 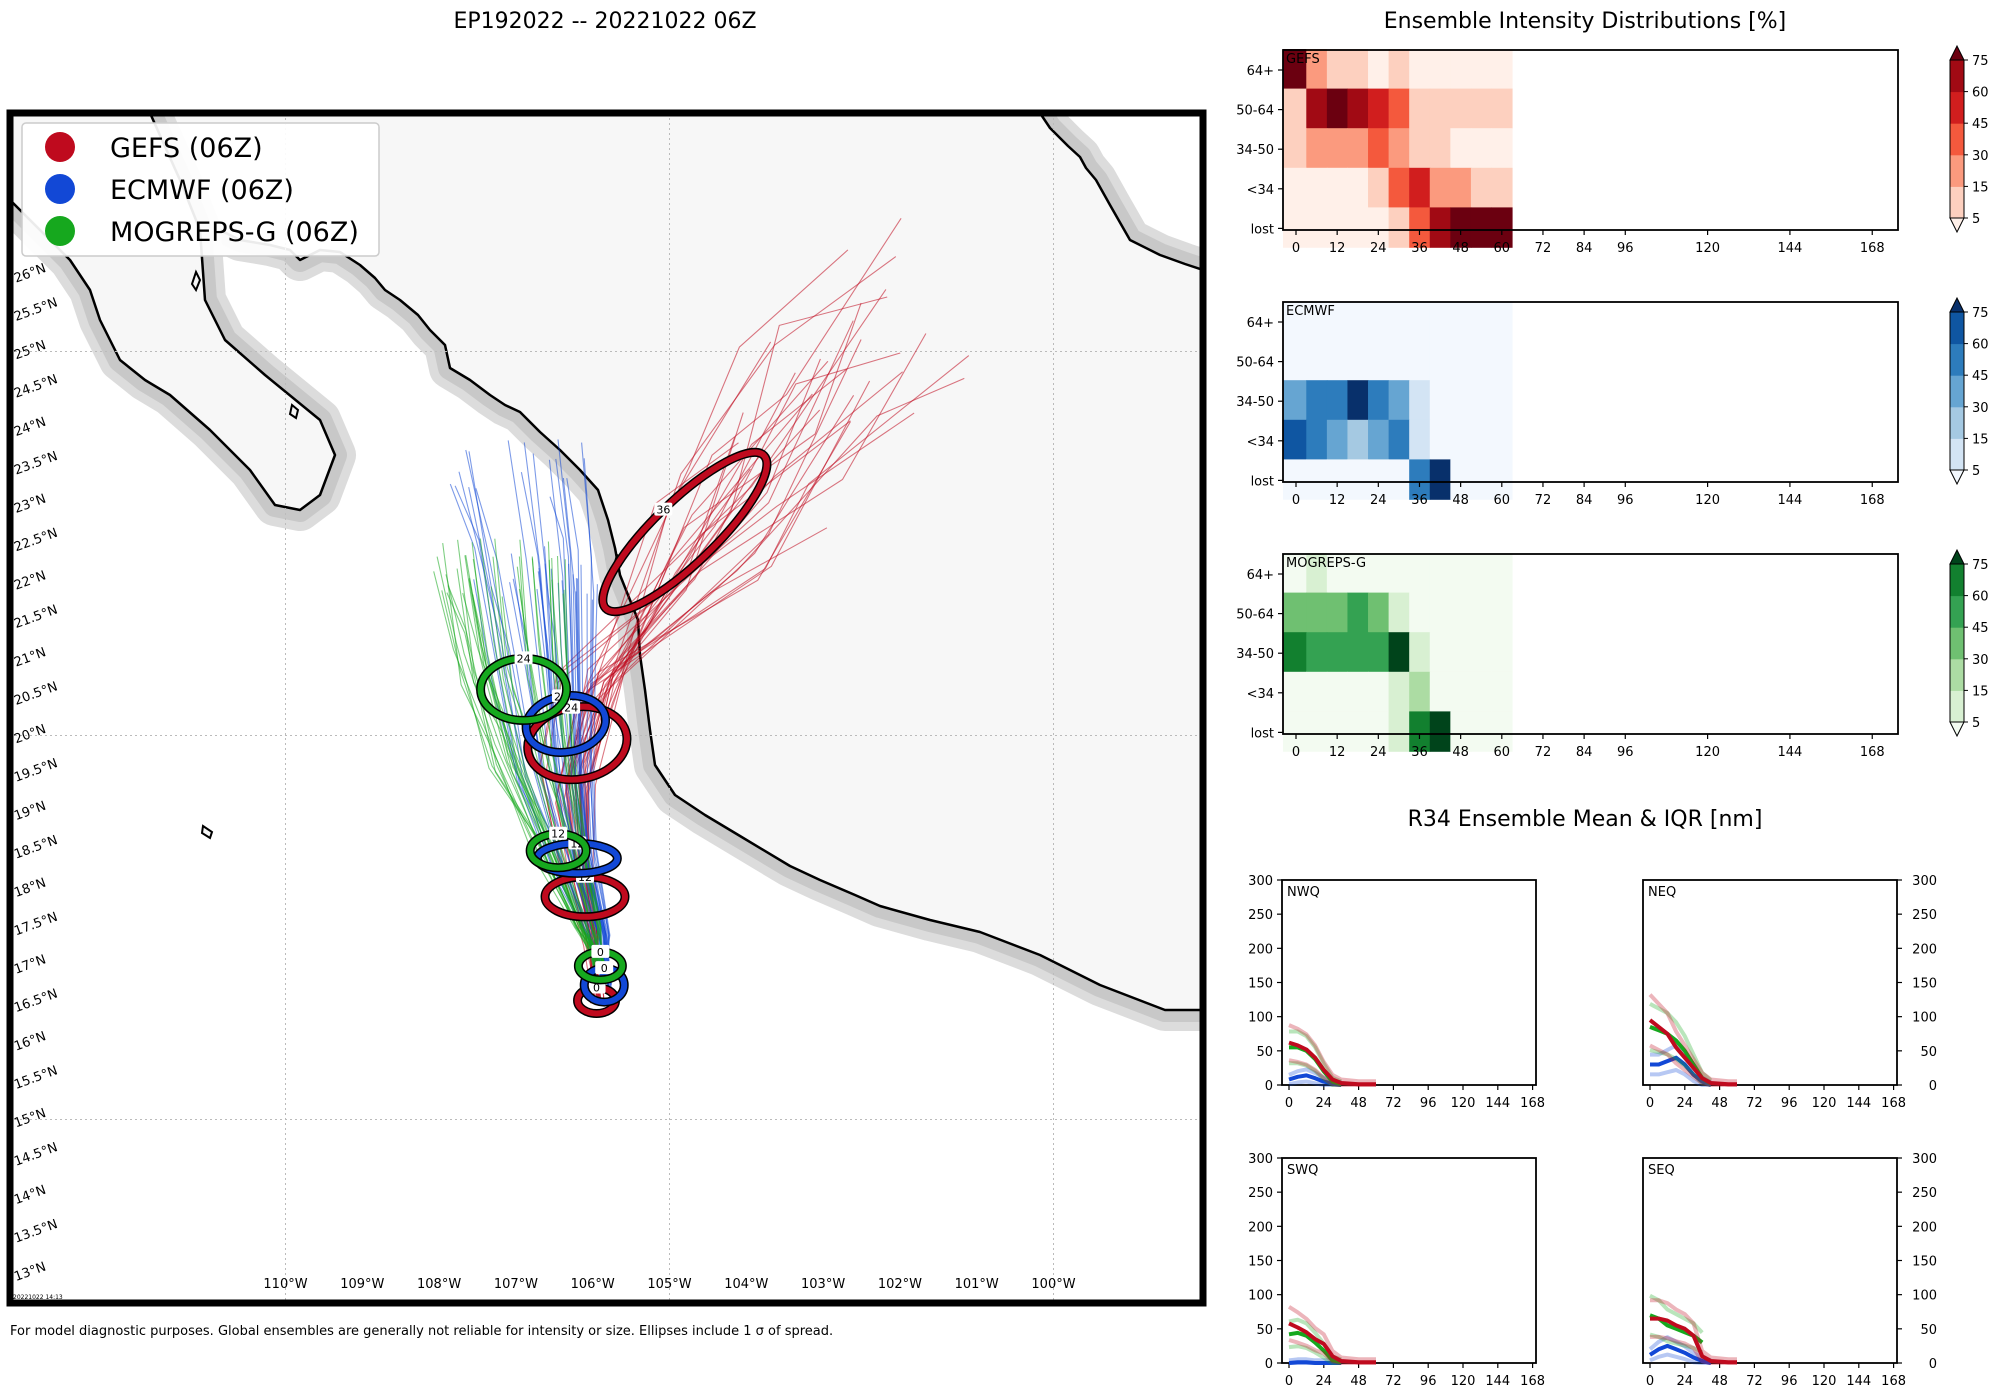 What do you see at coordinates (571, 708) in the screenshot?
I see `ellipse-hour-label: 24` at bounding box center [571, 708].